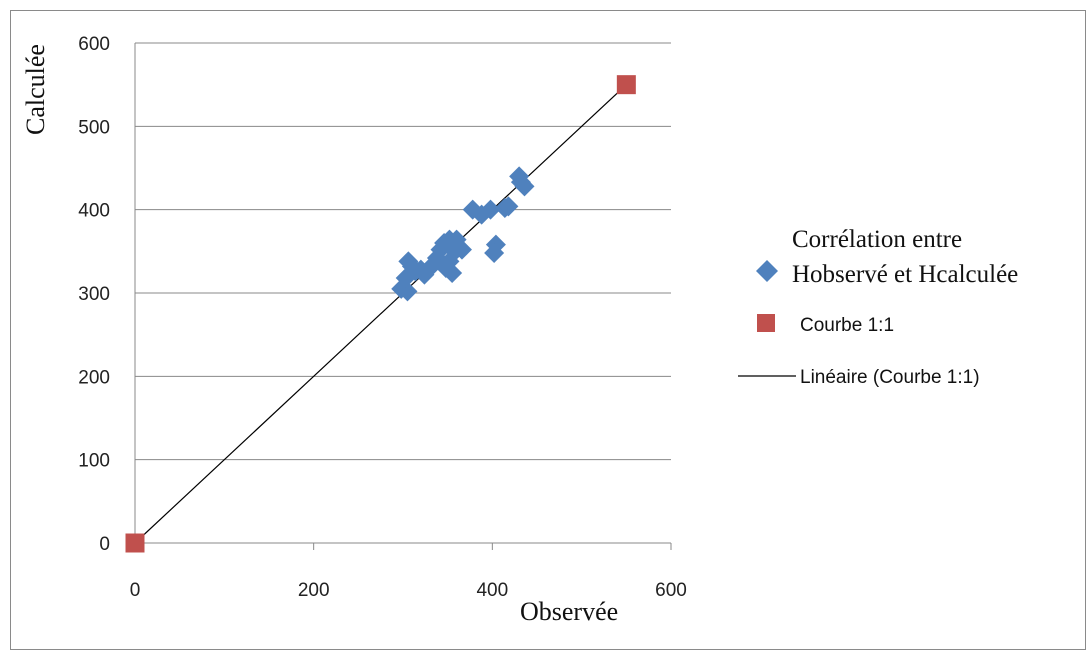 The image size is (1090, 650). Describe the element at coordinates (94, 377) in the screenshot. I see `y-tick-label: 200` at that location.